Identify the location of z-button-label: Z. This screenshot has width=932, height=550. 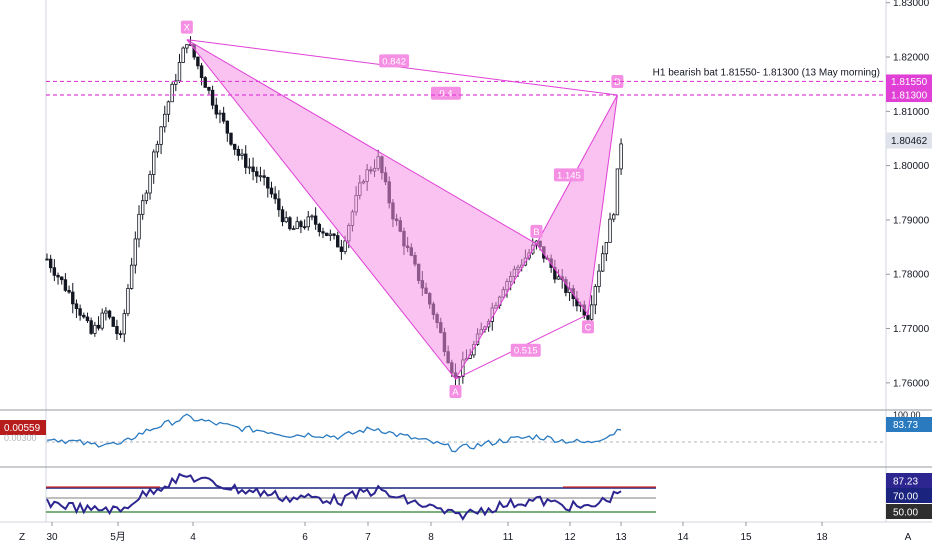
(22, 537).